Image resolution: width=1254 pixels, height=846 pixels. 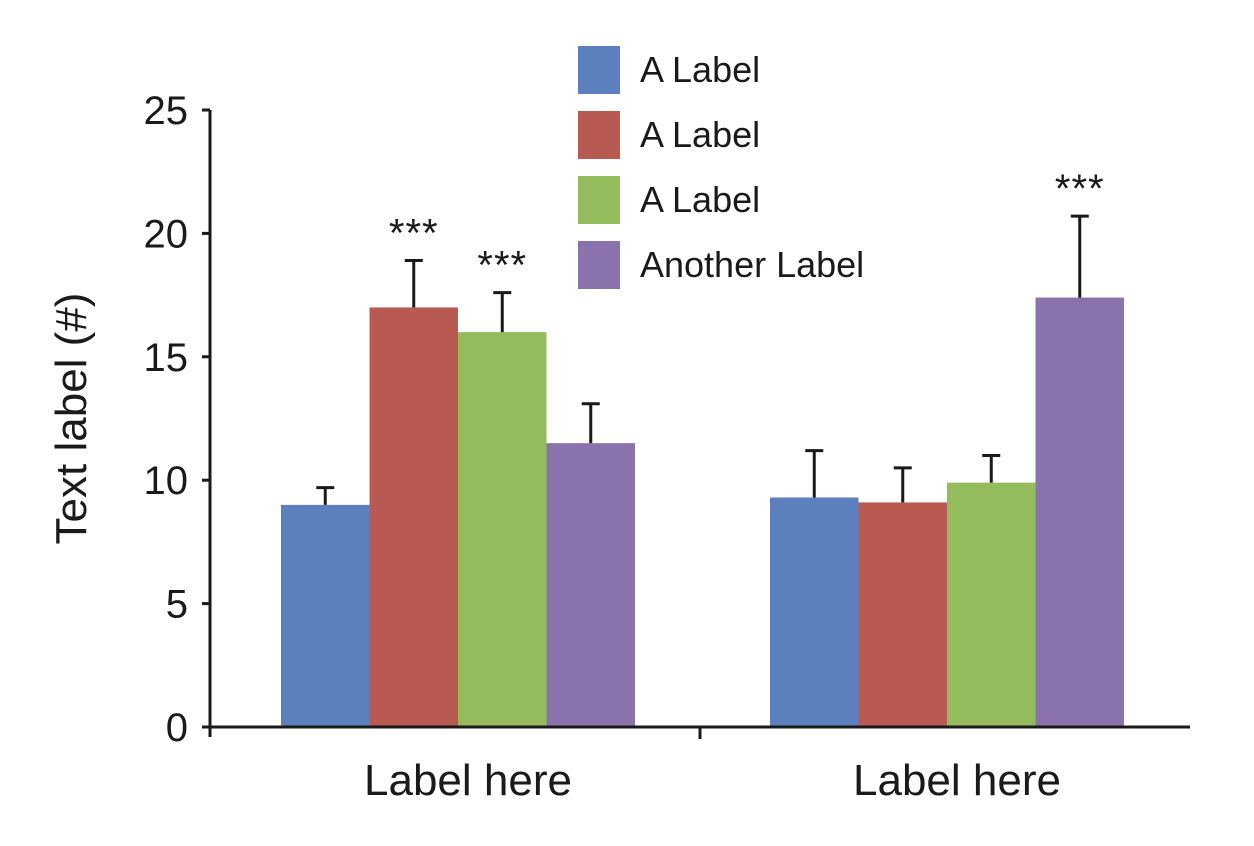 I want to click on y-tick-label: 20, so click(x=166, y=234).